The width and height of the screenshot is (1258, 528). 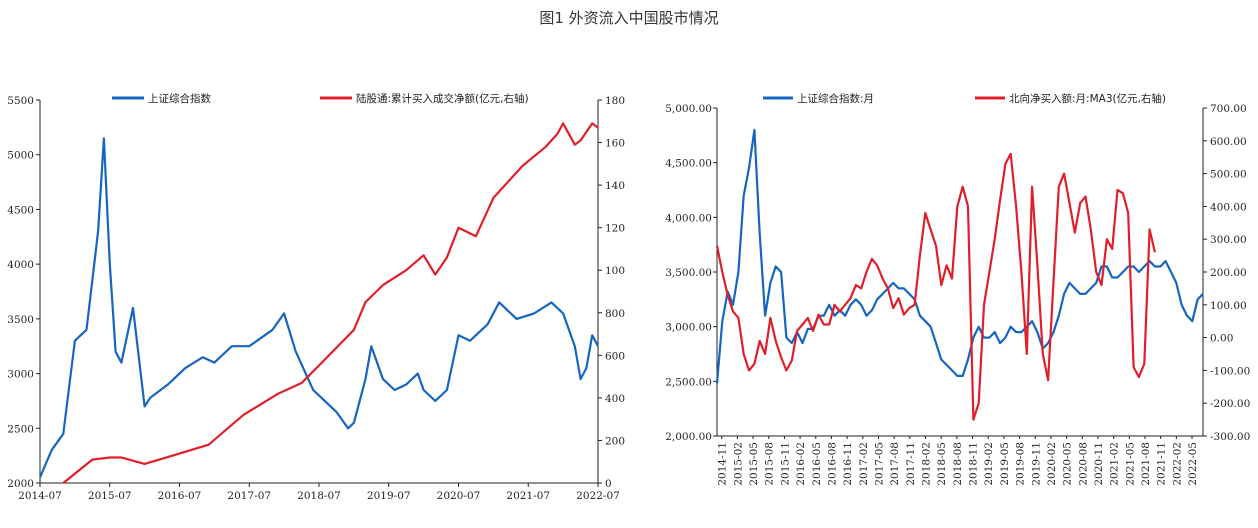 I want to click on x-tick-label: 2020-11, so click(x=1099, y=464).